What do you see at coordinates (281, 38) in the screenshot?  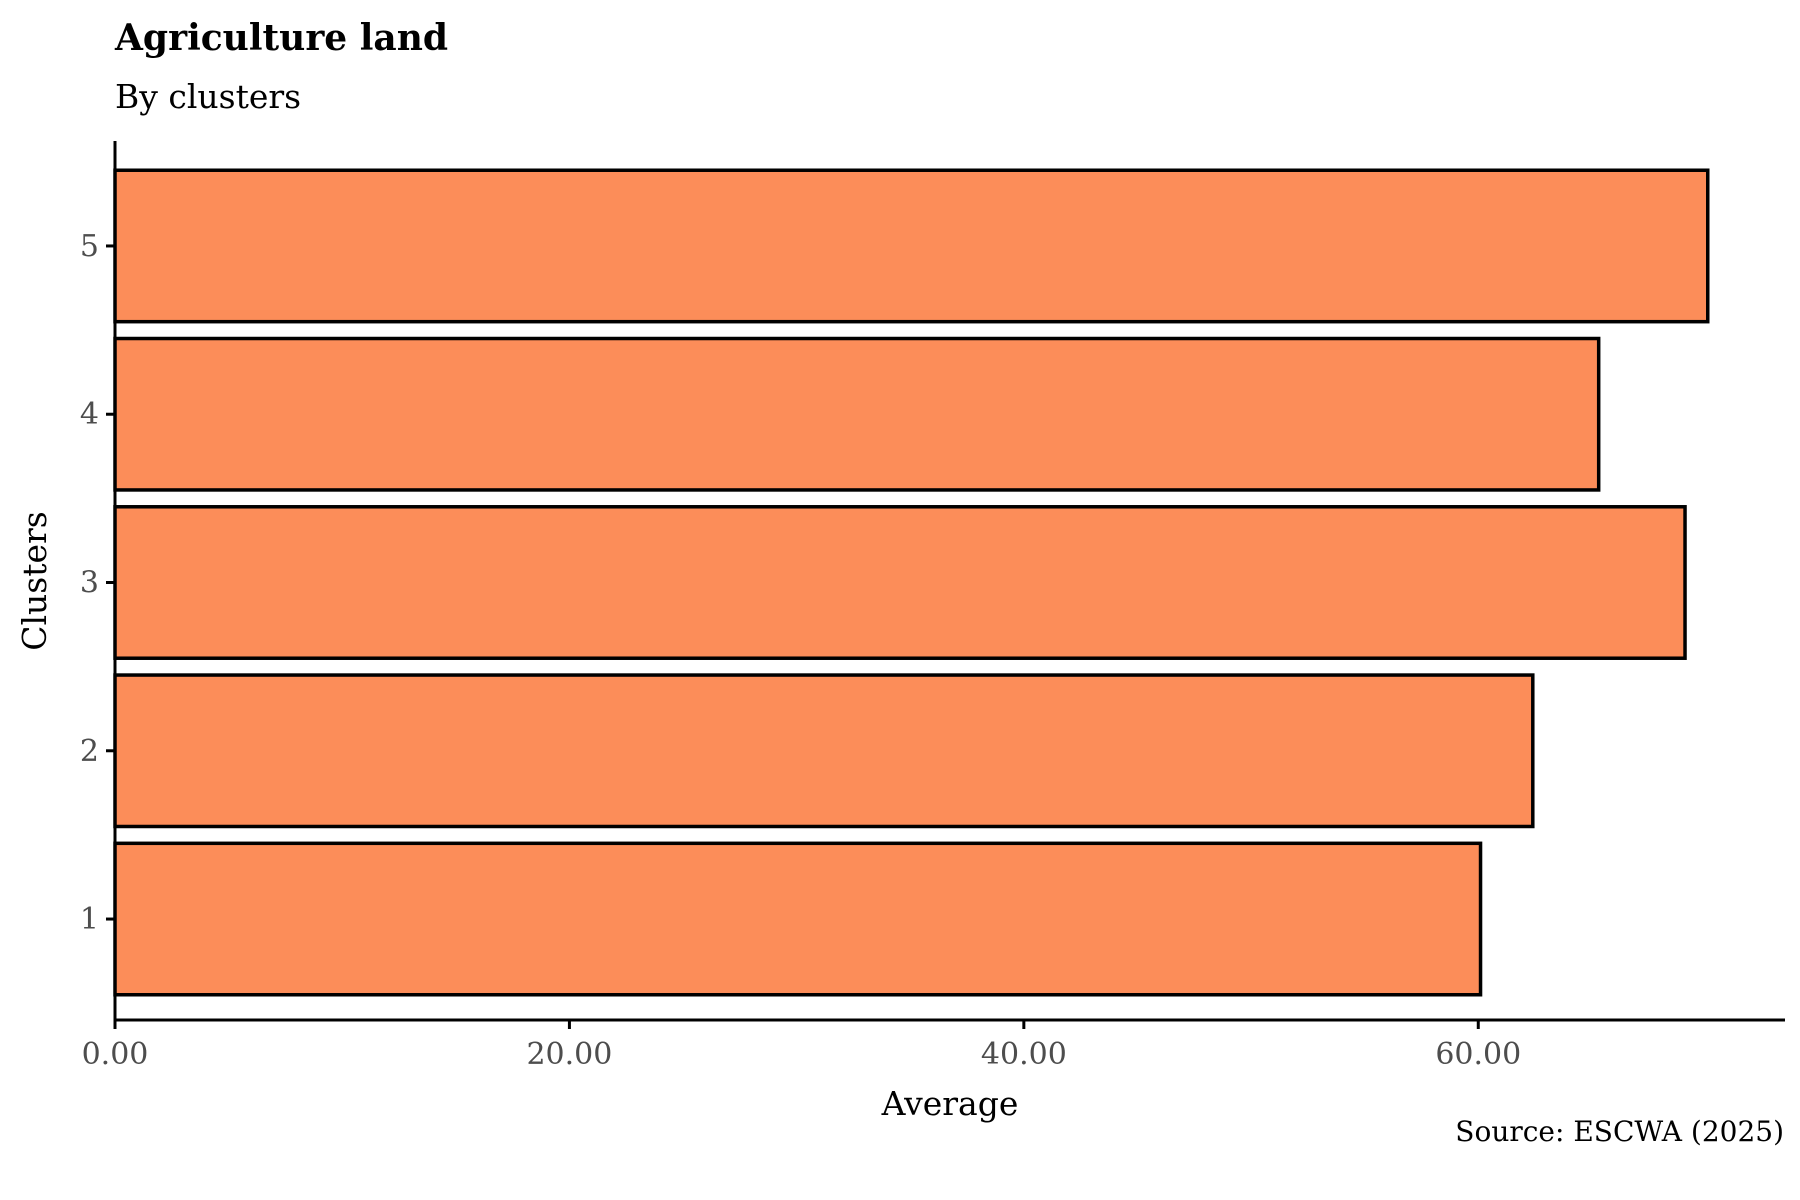 I see `chart-title: Agriculture land` at bounding box center [281, 38].